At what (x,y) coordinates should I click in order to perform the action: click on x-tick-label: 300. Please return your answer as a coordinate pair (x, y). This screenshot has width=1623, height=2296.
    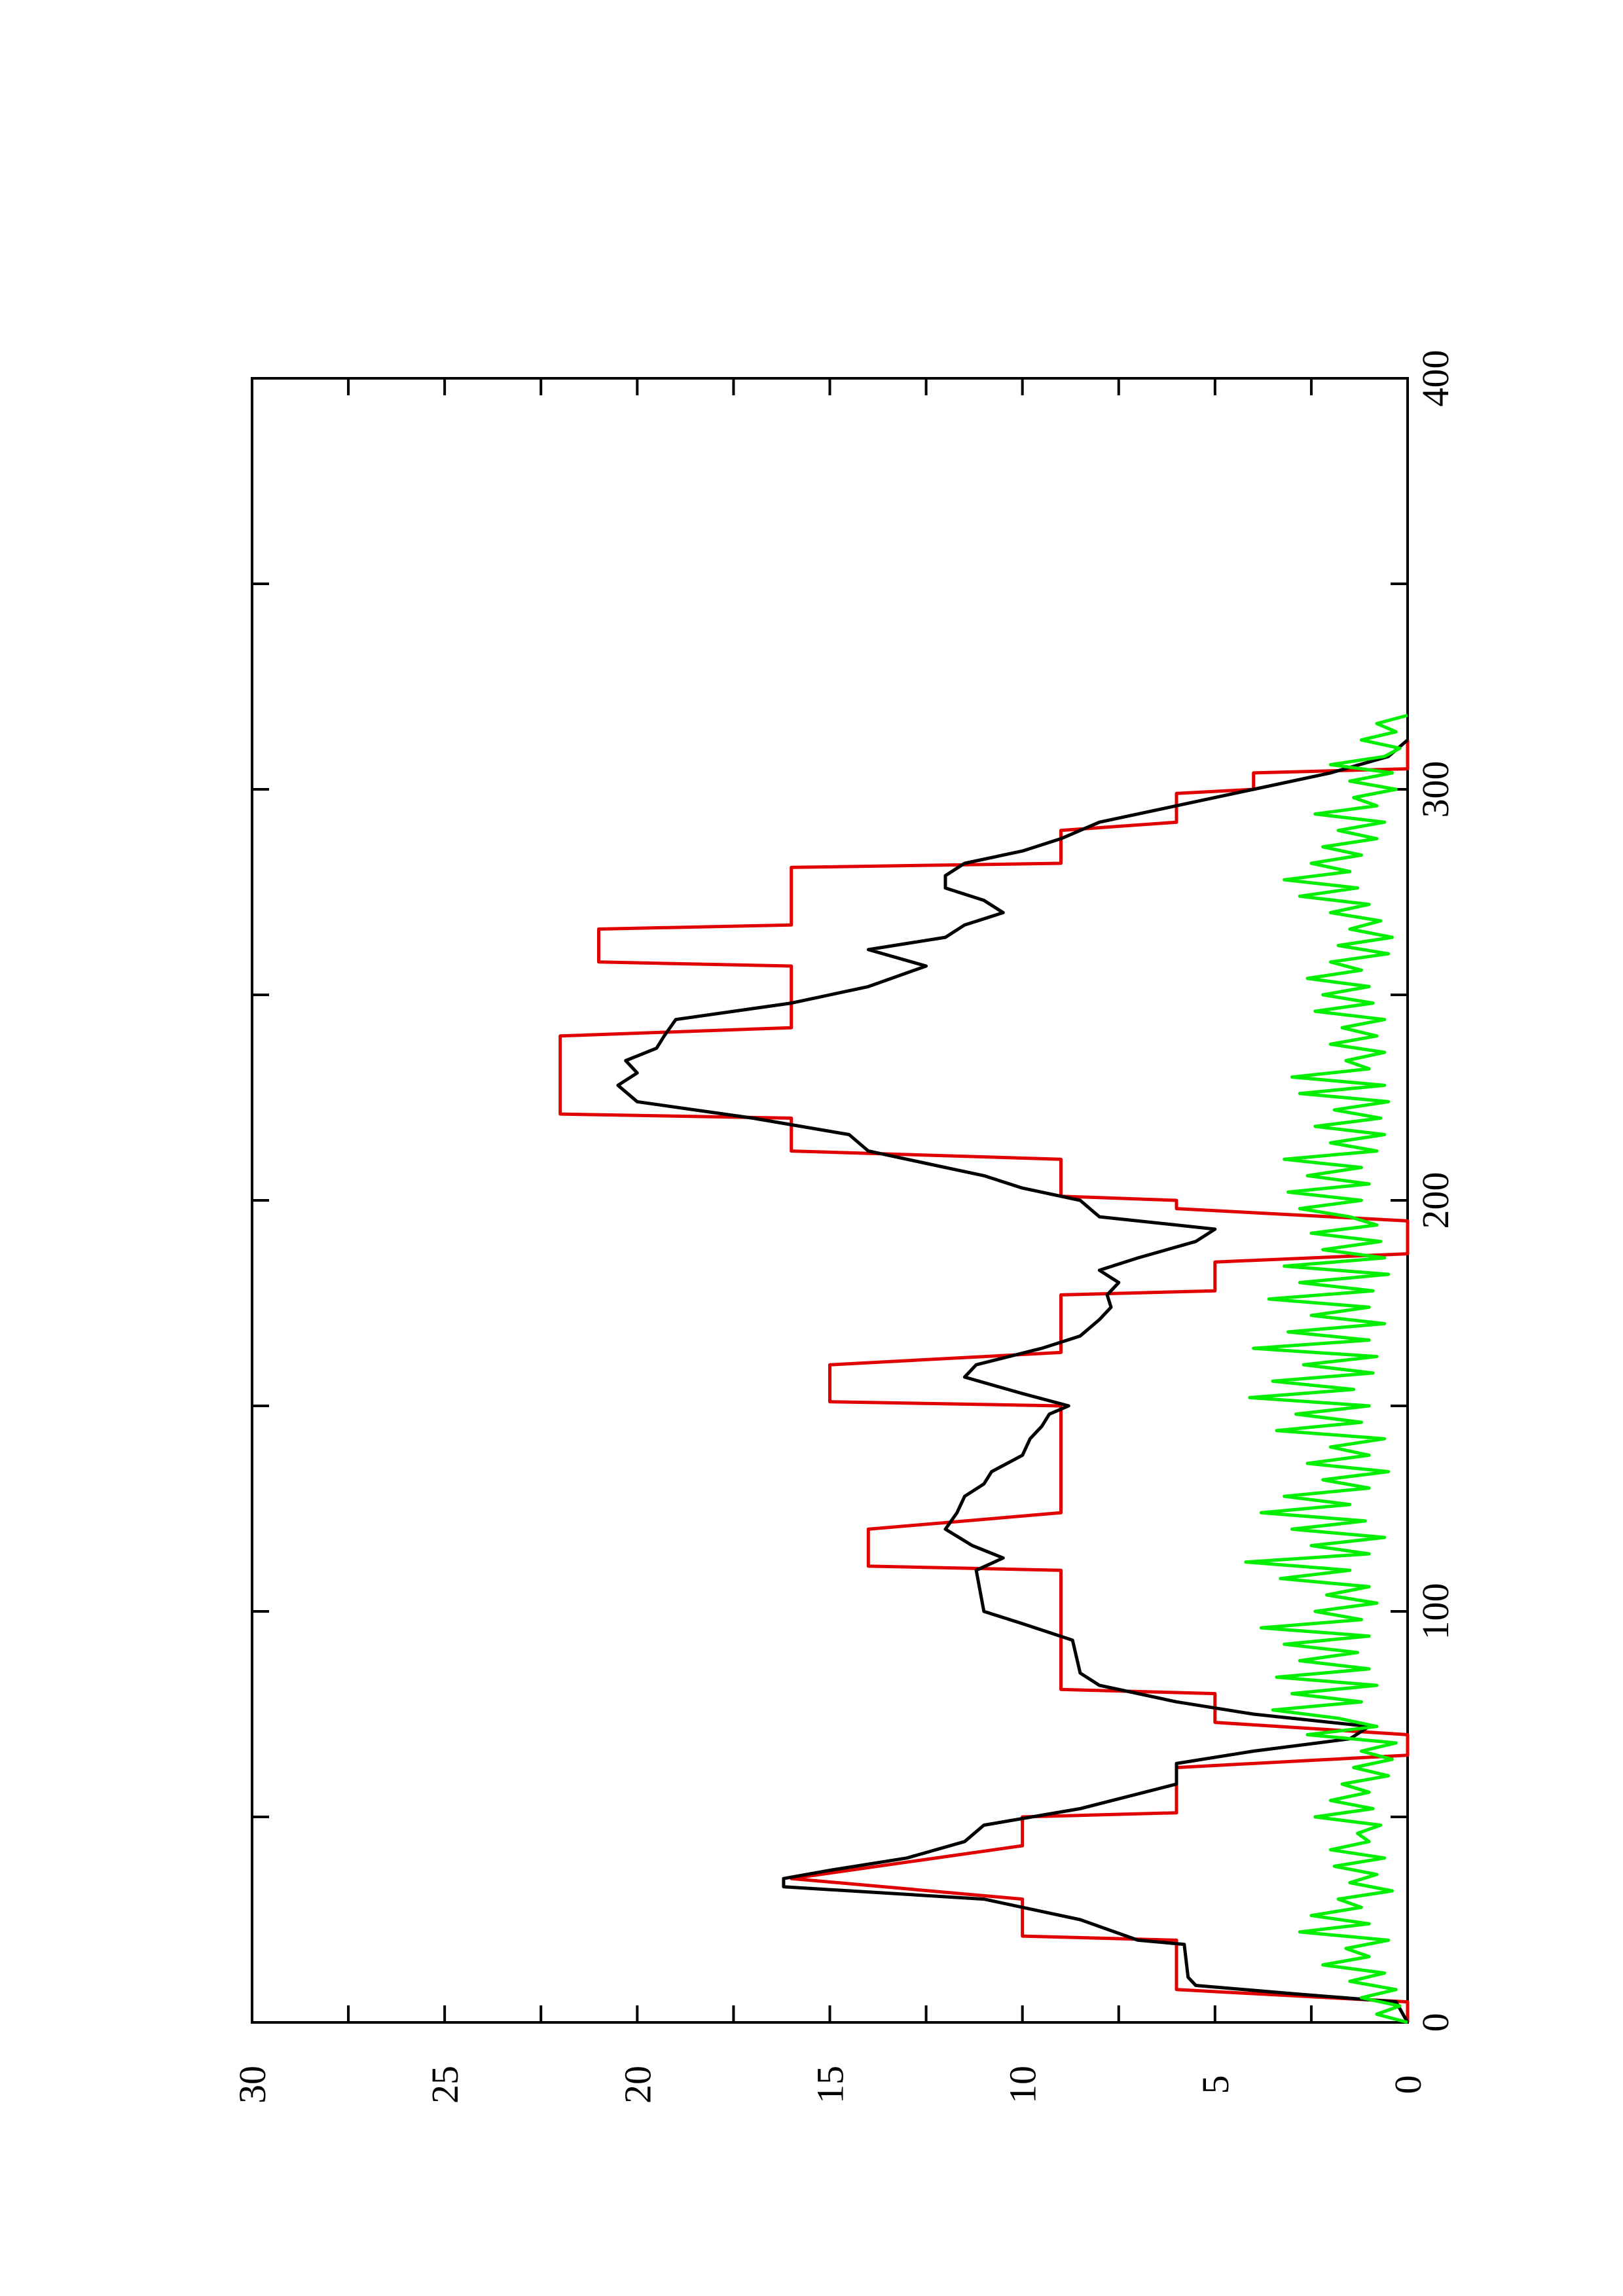
    Looking at the image, I should click on (1435, 789).